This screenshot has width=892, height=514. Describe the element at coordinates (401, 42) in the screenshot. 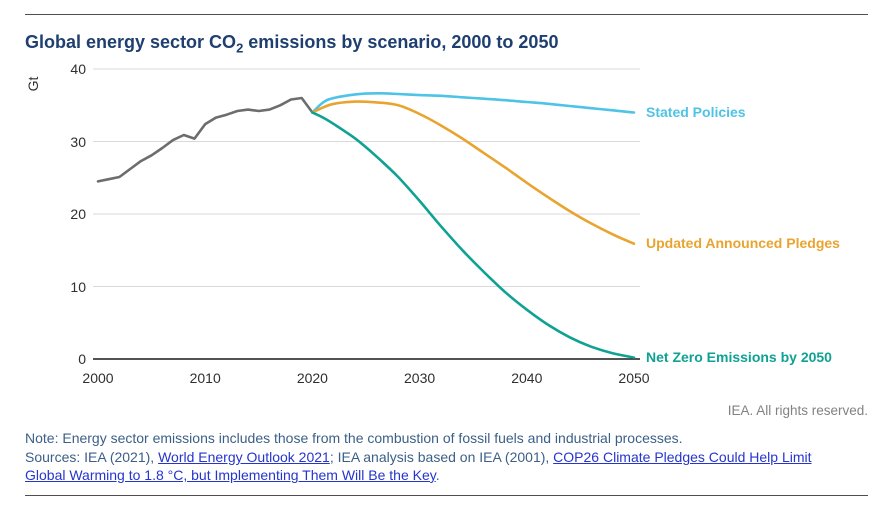

I see `title-text-suffix: emissions by scenario, 2000 to 2050` at that location.